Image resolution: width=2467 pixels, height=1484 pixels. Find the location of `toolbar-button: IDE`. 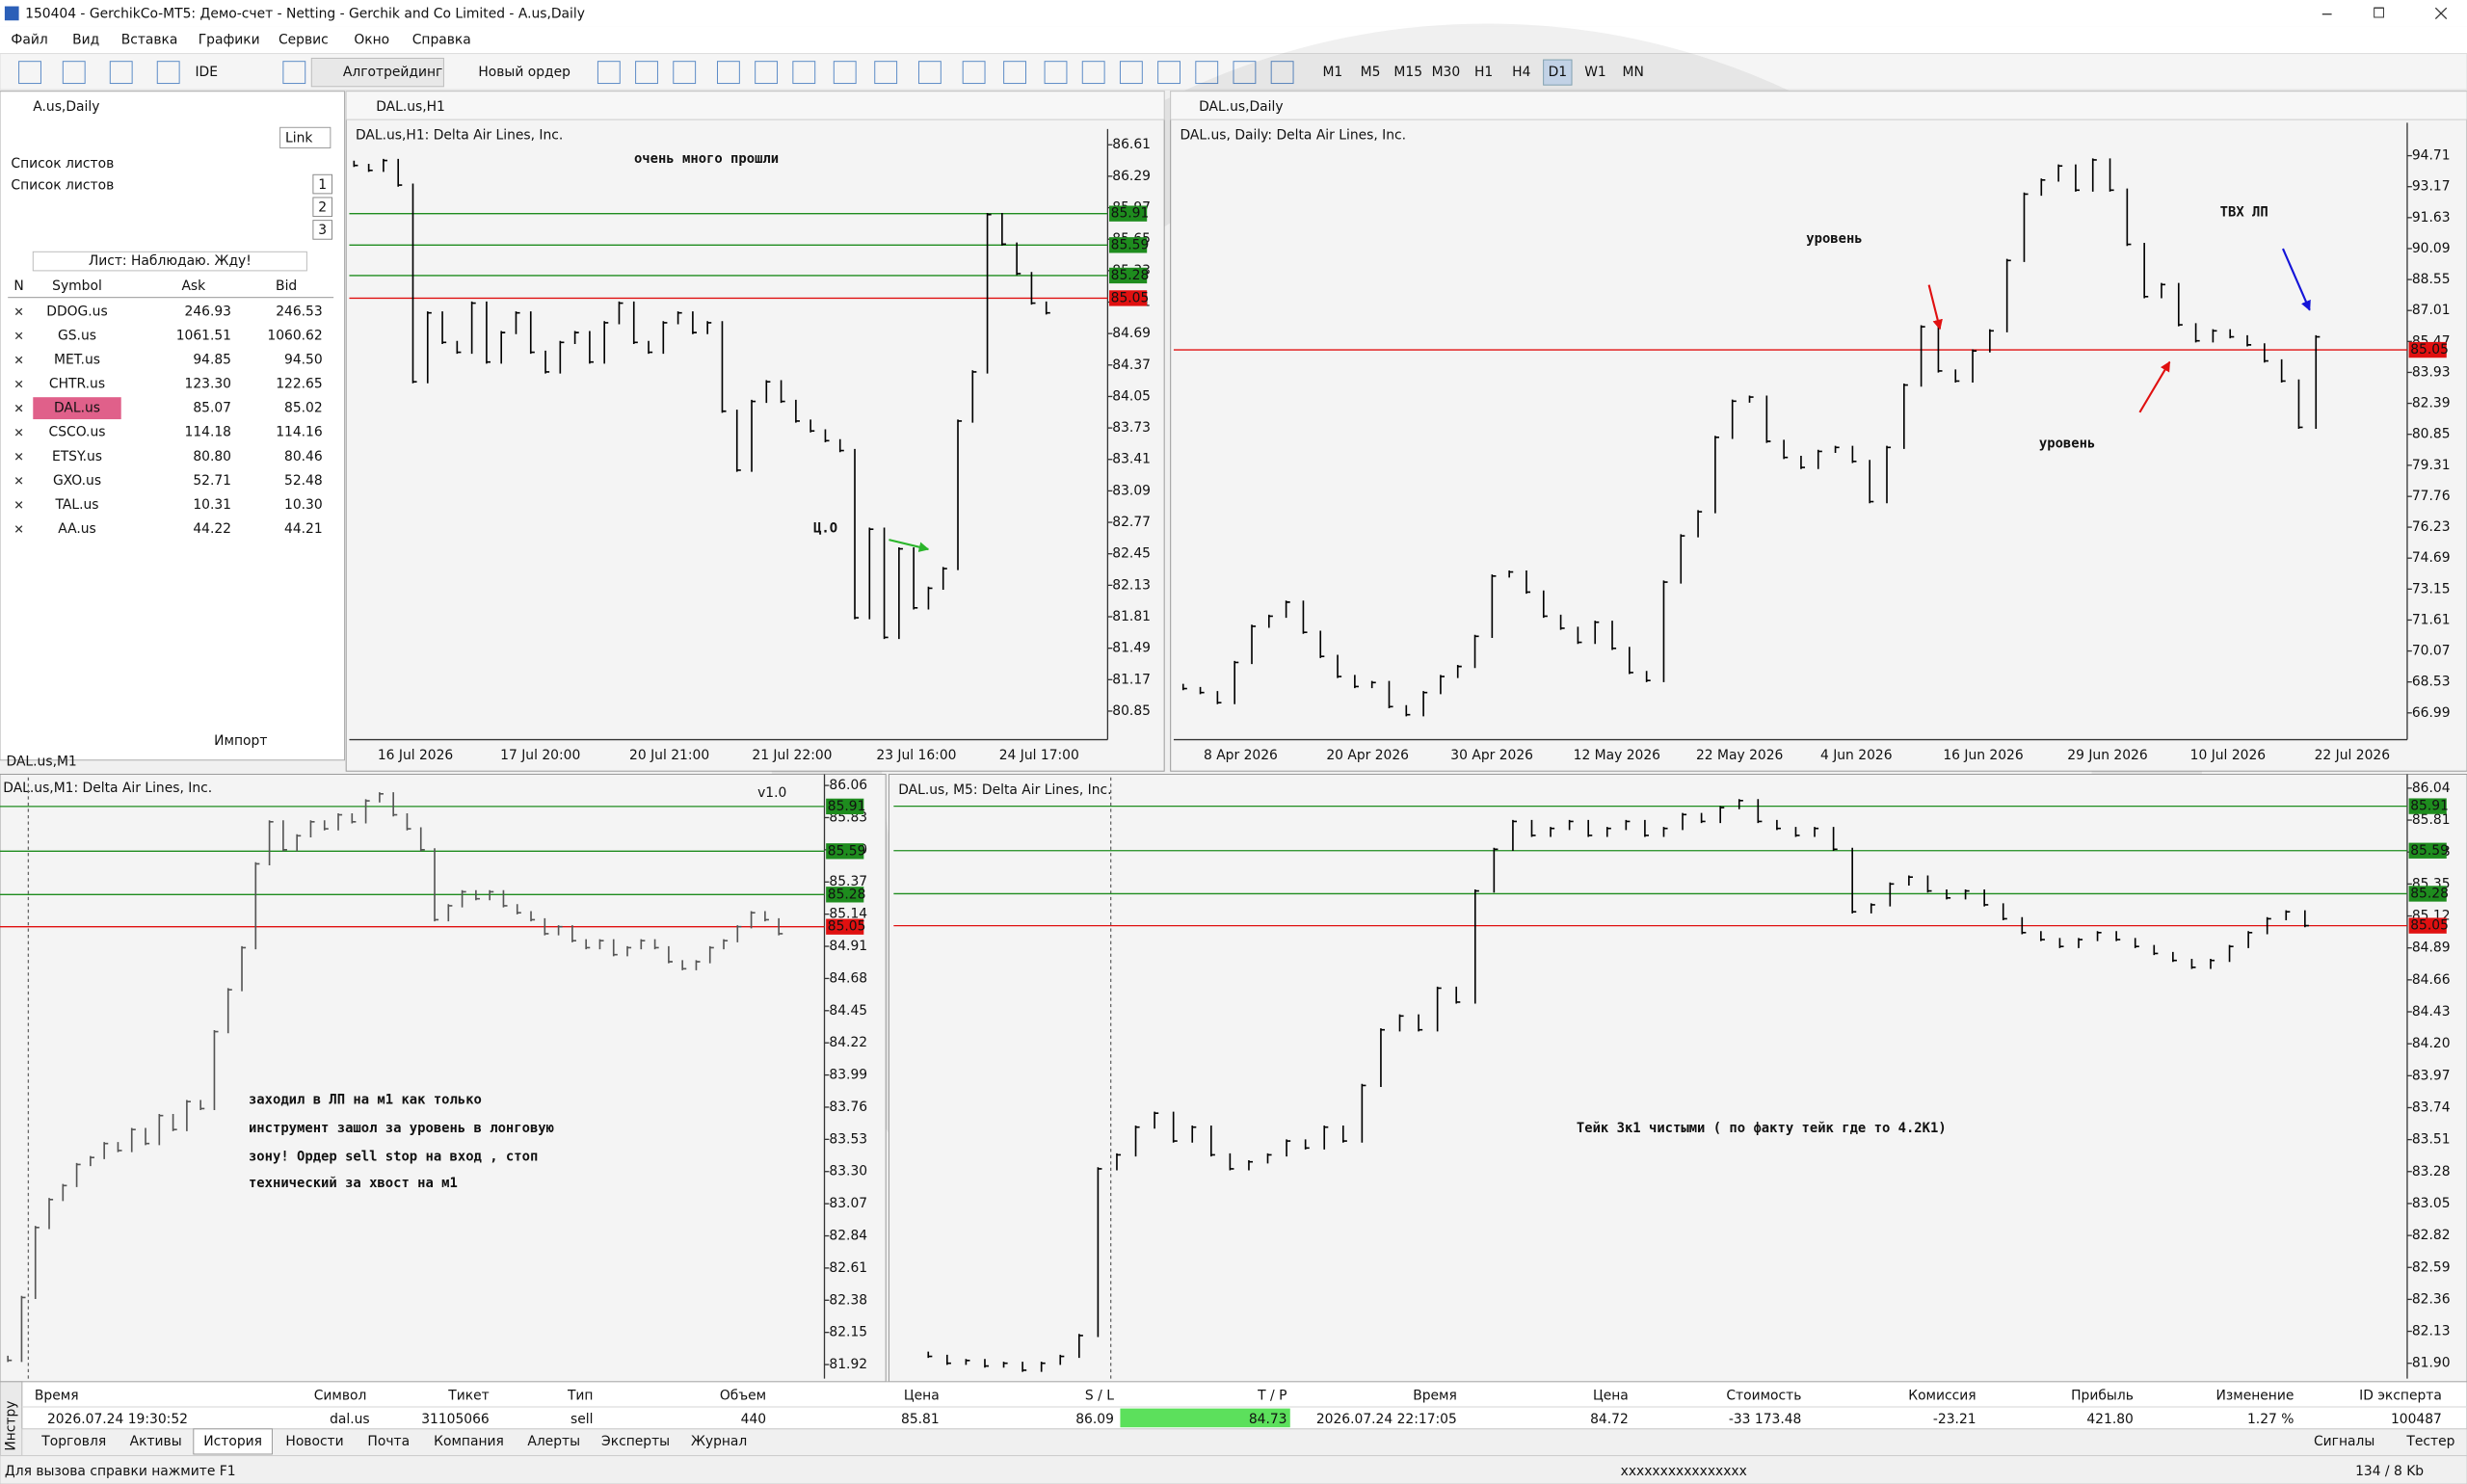

toolbar-button: IDE is located at coordinates (206, 72).